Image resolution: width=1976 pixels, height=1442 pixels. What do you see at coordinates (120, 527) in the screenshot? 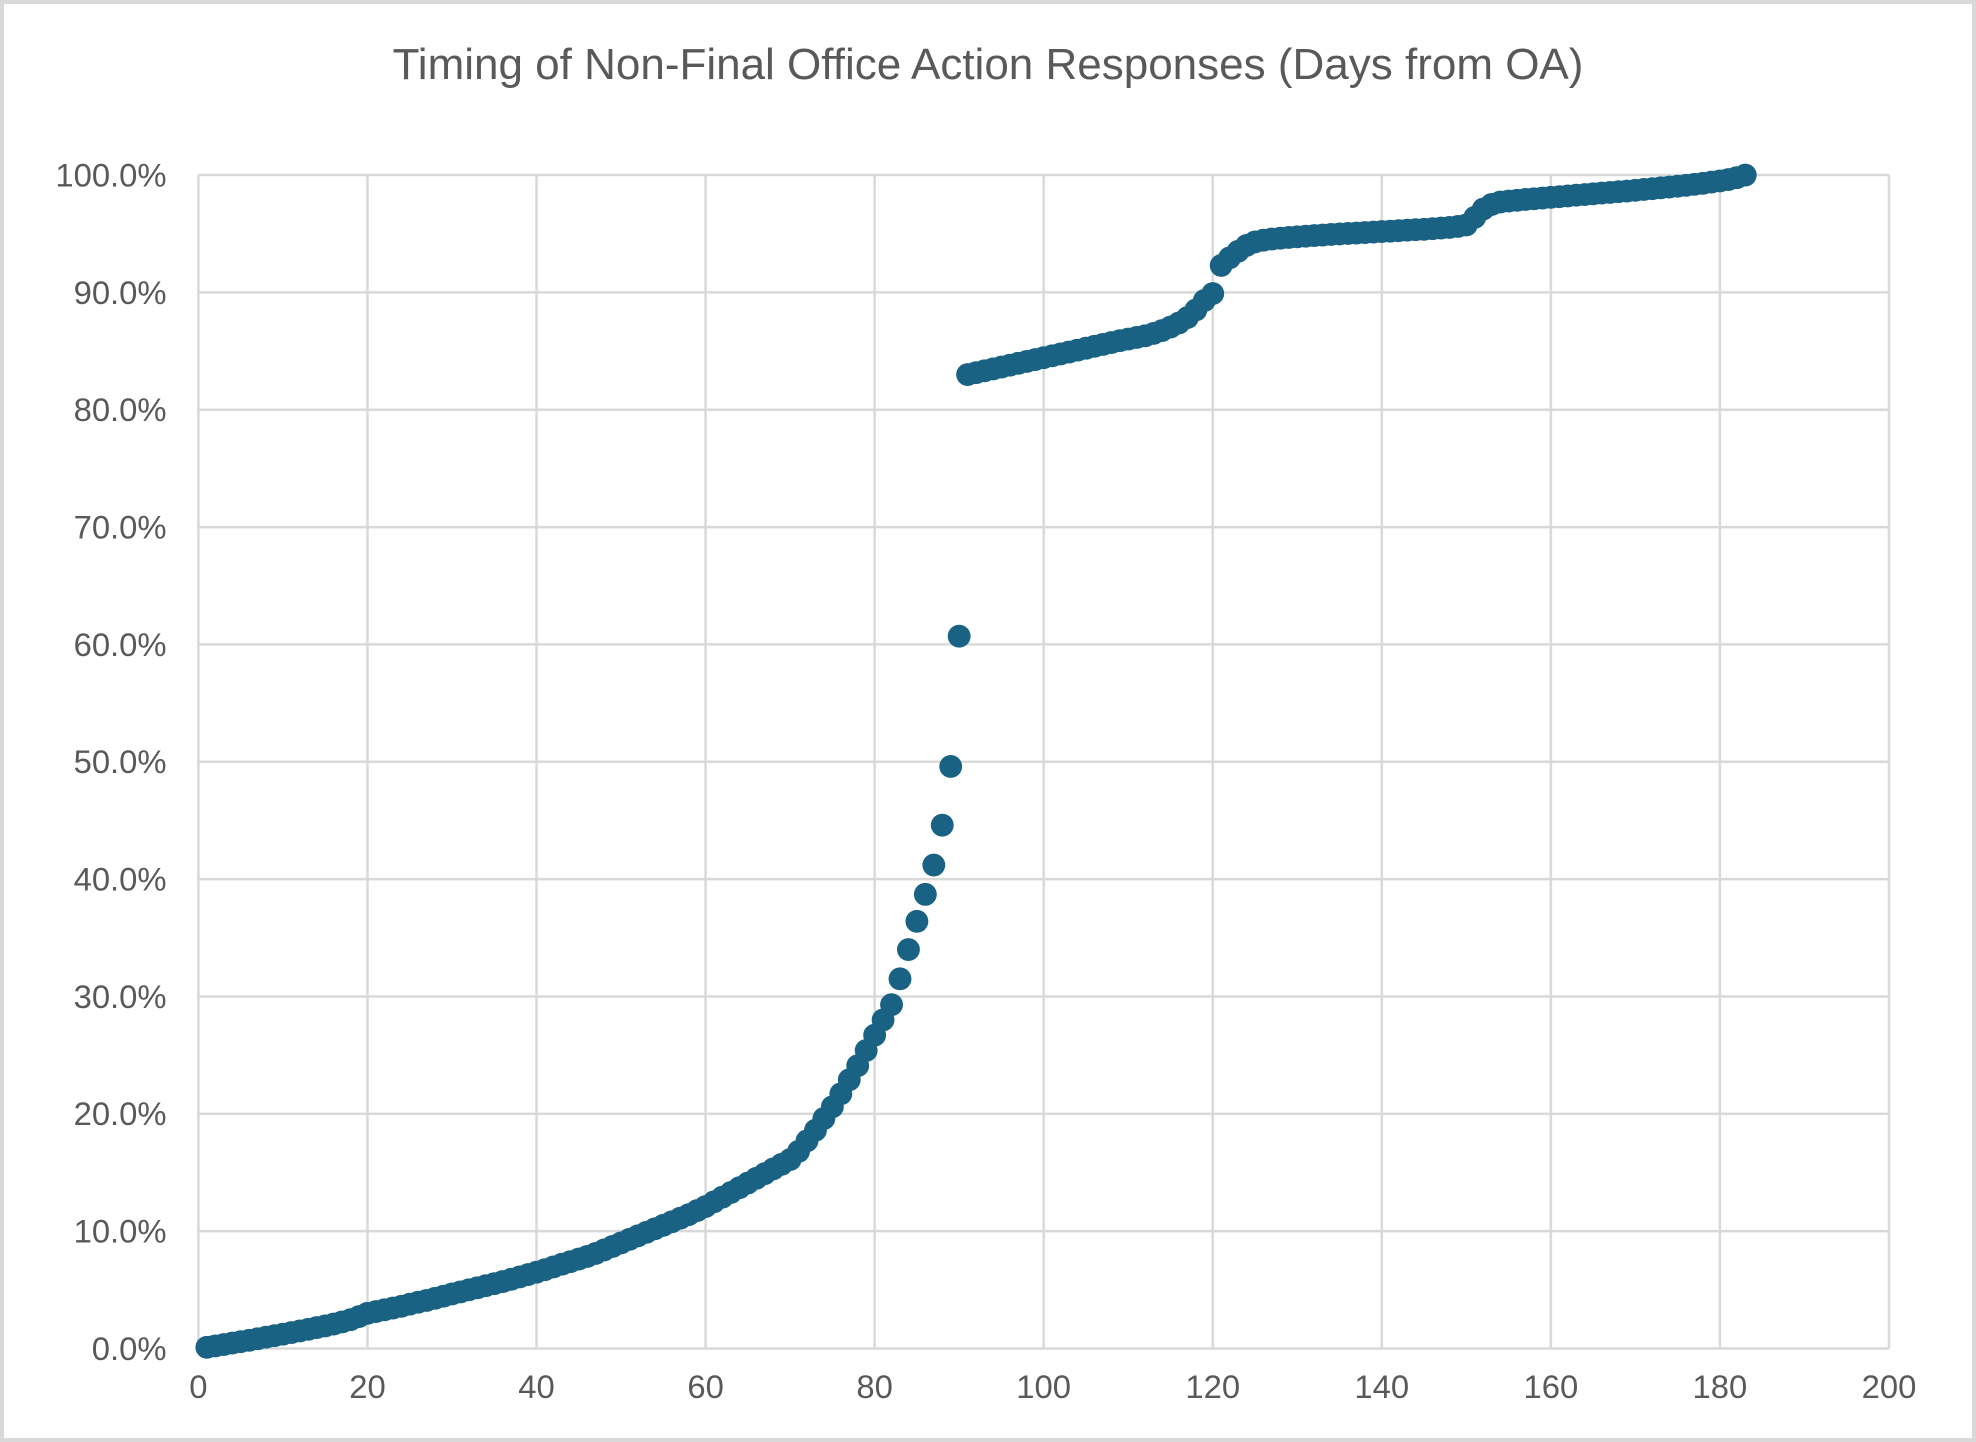
I see `y-tick-label: 70.0%` at bounding box center [120, 527].